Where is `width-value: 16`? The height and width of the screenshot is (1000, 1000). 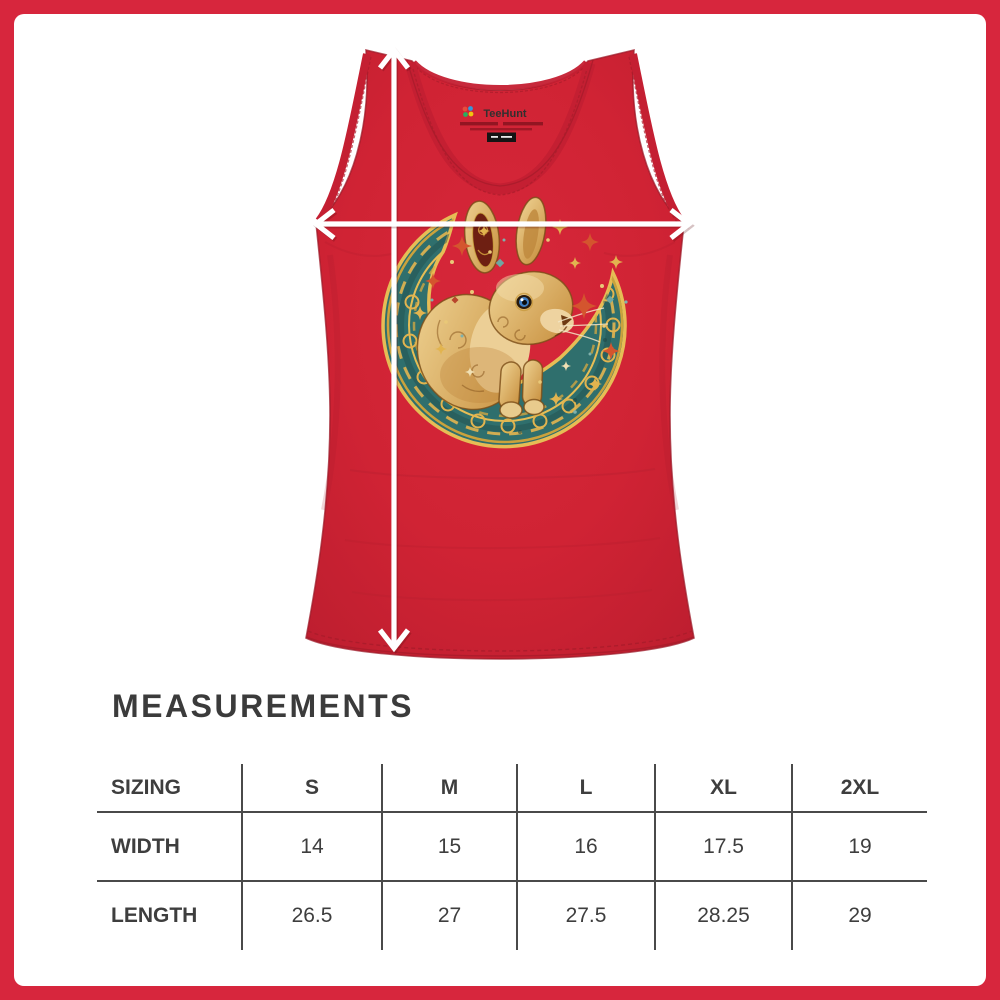 width-value: 16 is located at coordinates (585, 846).